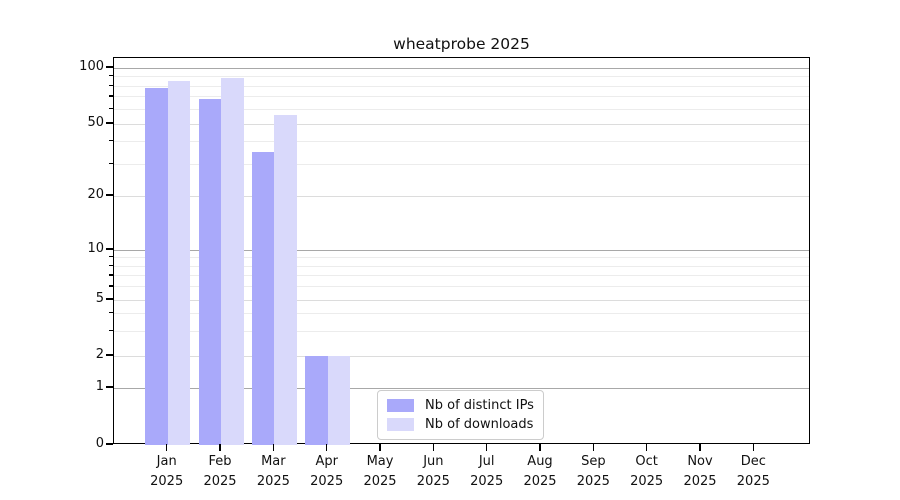 The width and height of the screenshot is (900, 500). Describe the element at coordinates (99, 354) in the screenshot. I see `y-tick-label-2: 2` at that location.